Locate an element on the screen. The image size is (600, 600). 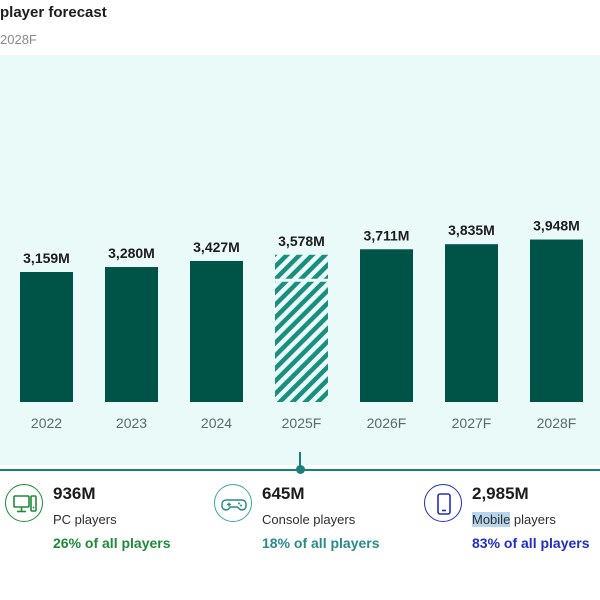
divider-tick is located at coordinates (300, 459).